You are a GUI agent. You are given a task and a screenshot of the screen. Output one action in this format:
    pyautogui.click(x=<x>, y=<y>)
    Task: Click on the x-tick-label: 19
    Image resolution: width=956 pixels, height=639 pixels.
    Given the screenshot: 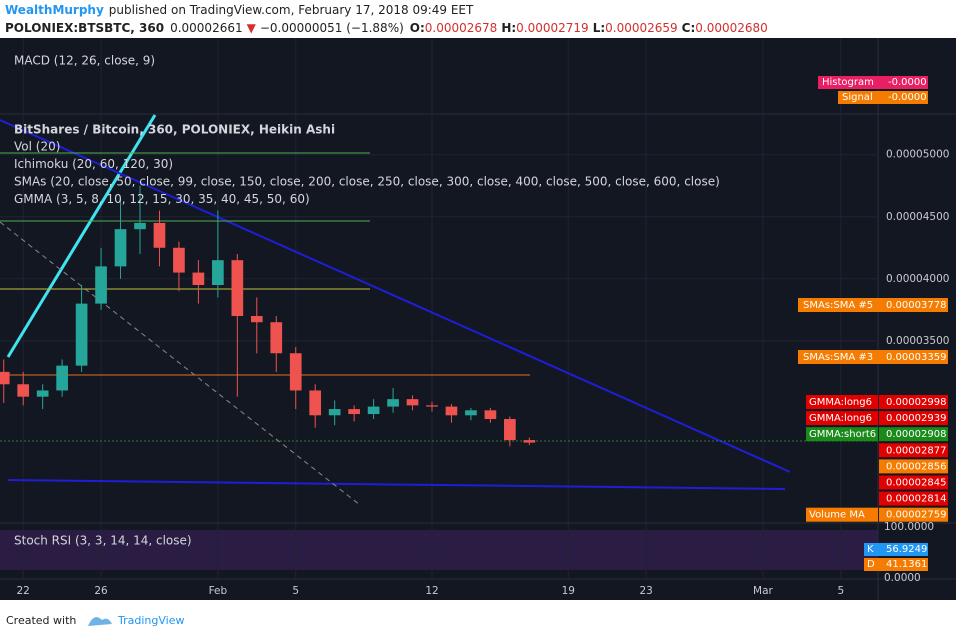 What is the action you would take?
    pyautogui.click(x=568, y=591)
    